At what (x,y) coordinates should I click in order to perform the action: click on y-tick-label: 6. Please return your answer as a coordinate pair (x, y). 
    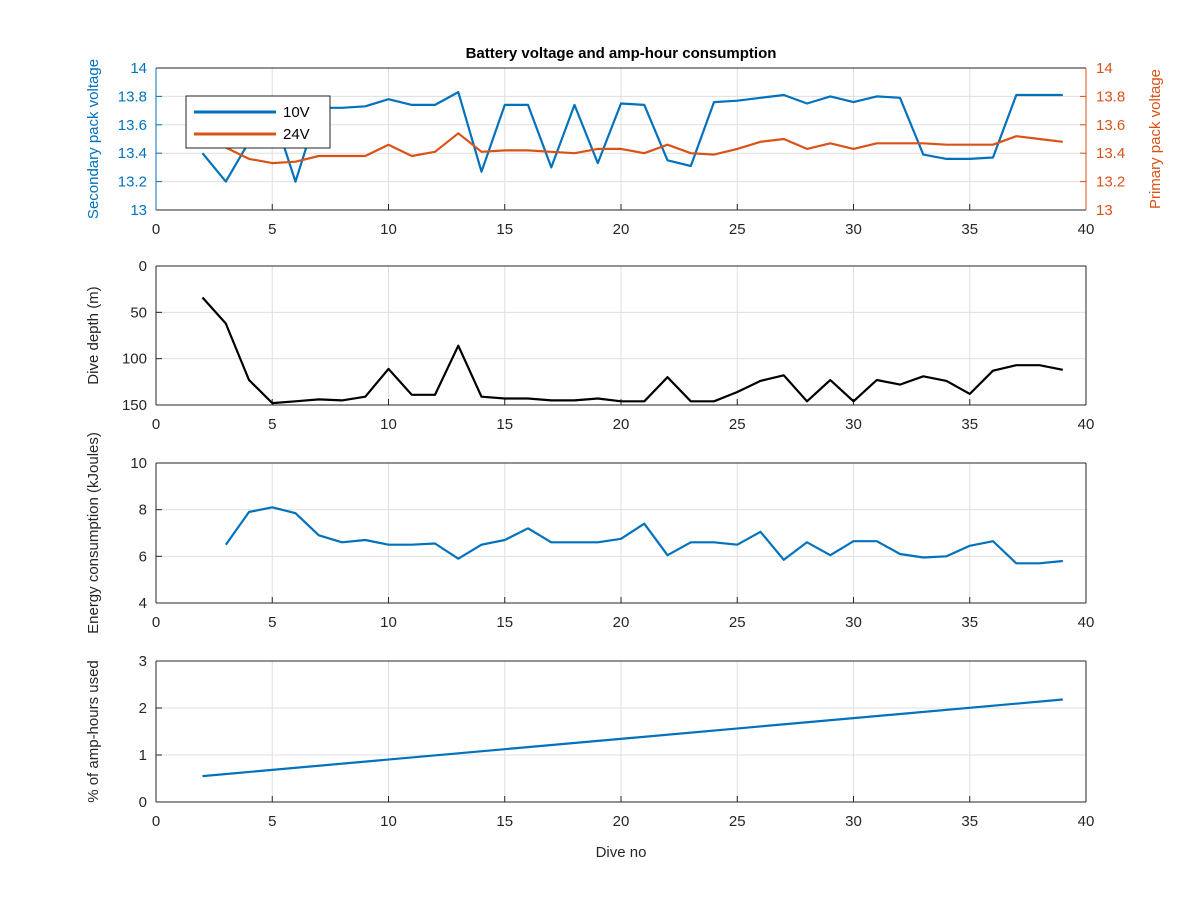
    Looking at the image, I should click on (143, 556).